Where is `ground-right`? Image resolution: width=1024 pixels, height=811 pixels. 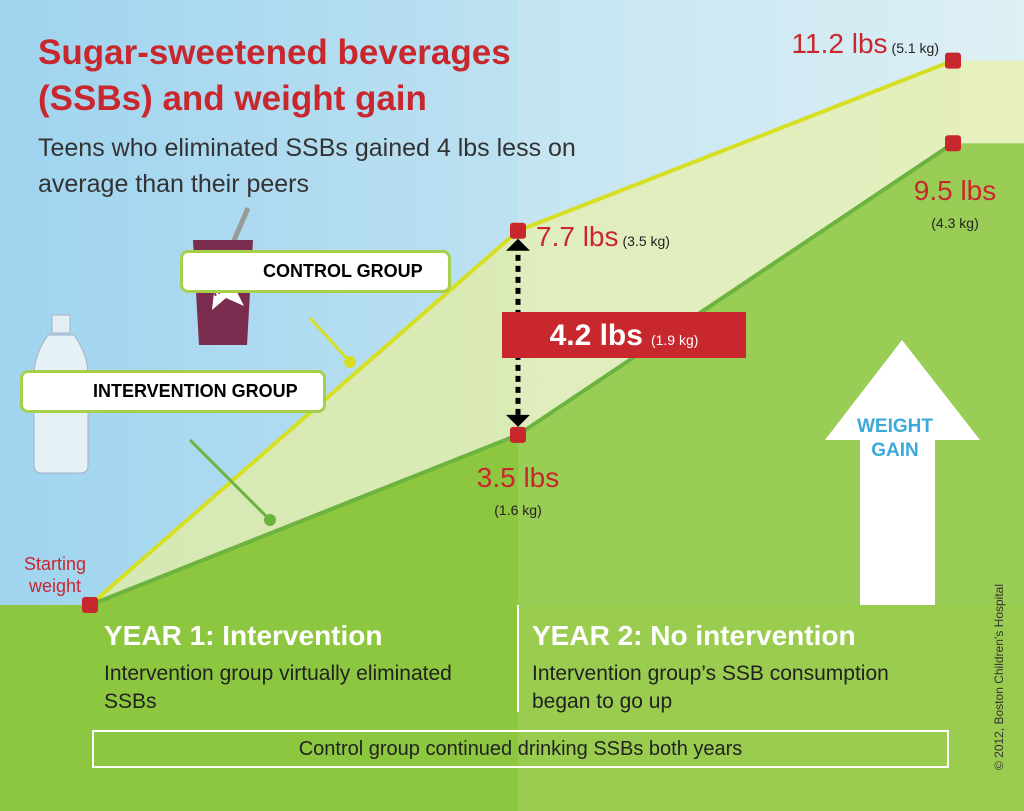
ground-right is located at coordinates (771, 708).